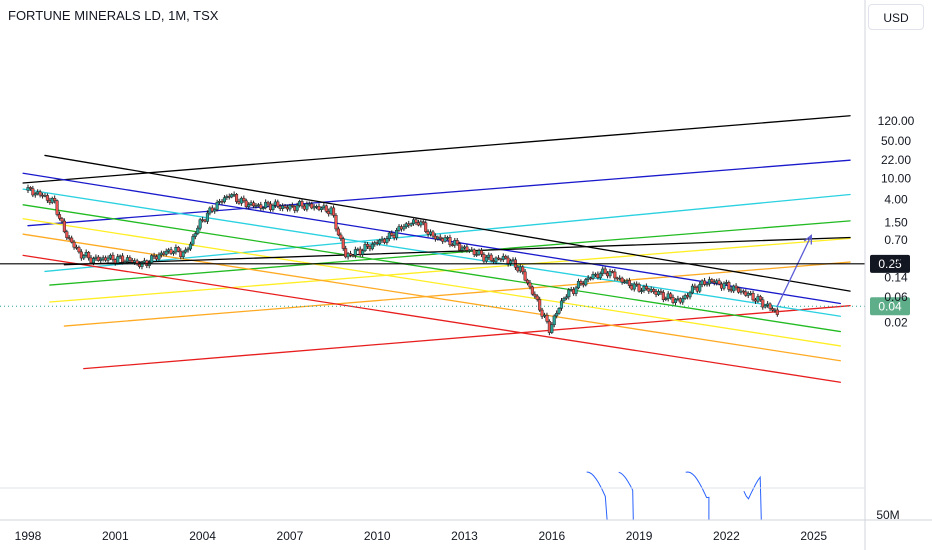 The height and width of the screenshot is (550, 932). I want to click on price-marker-badge, so click(890, 263).